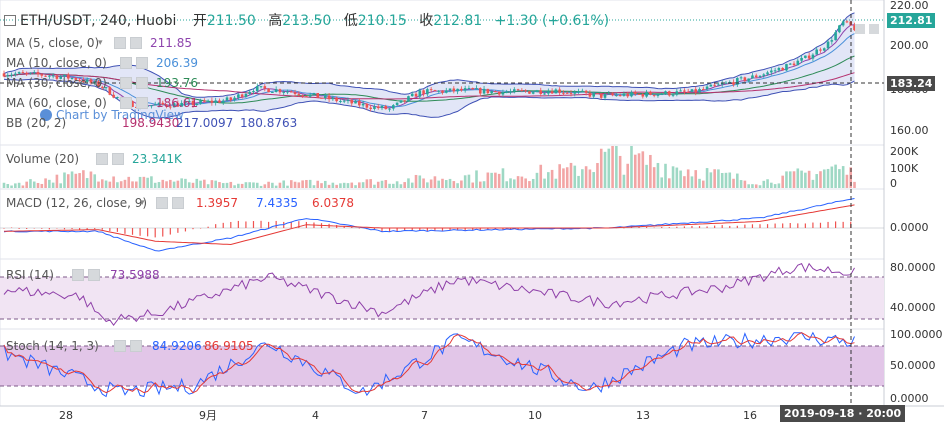 This screenshot has width=944, height=432. I want to click on ma5-dropdown-icon: ▾, so click(100, 43).